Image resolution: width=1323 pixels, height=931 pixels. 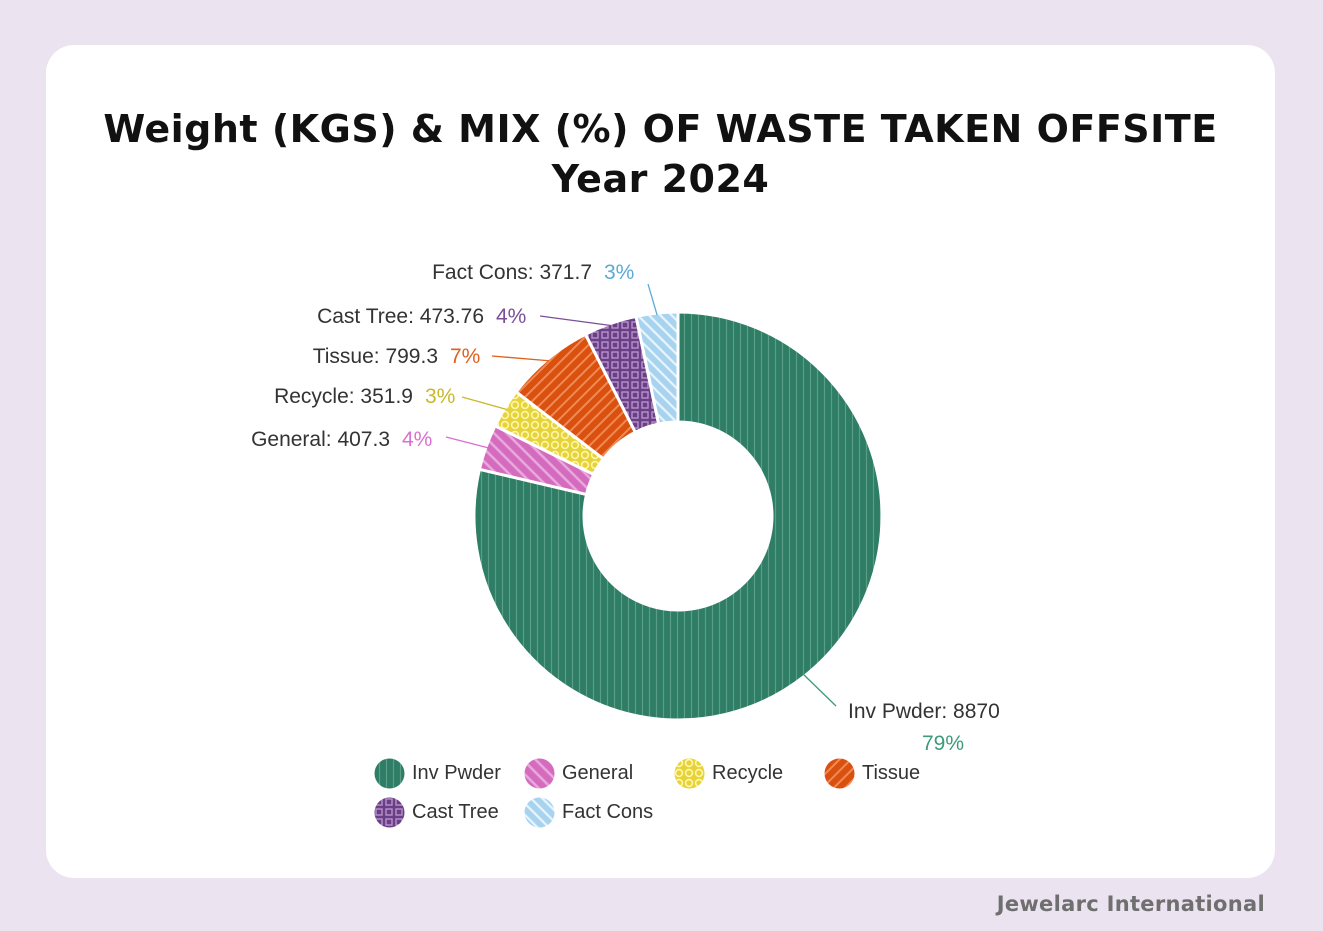 What do you see at coordinates (389, 773) in the screenshot?
I see `legend-swatch-inv-pwder` at bounding box center [389, 773].